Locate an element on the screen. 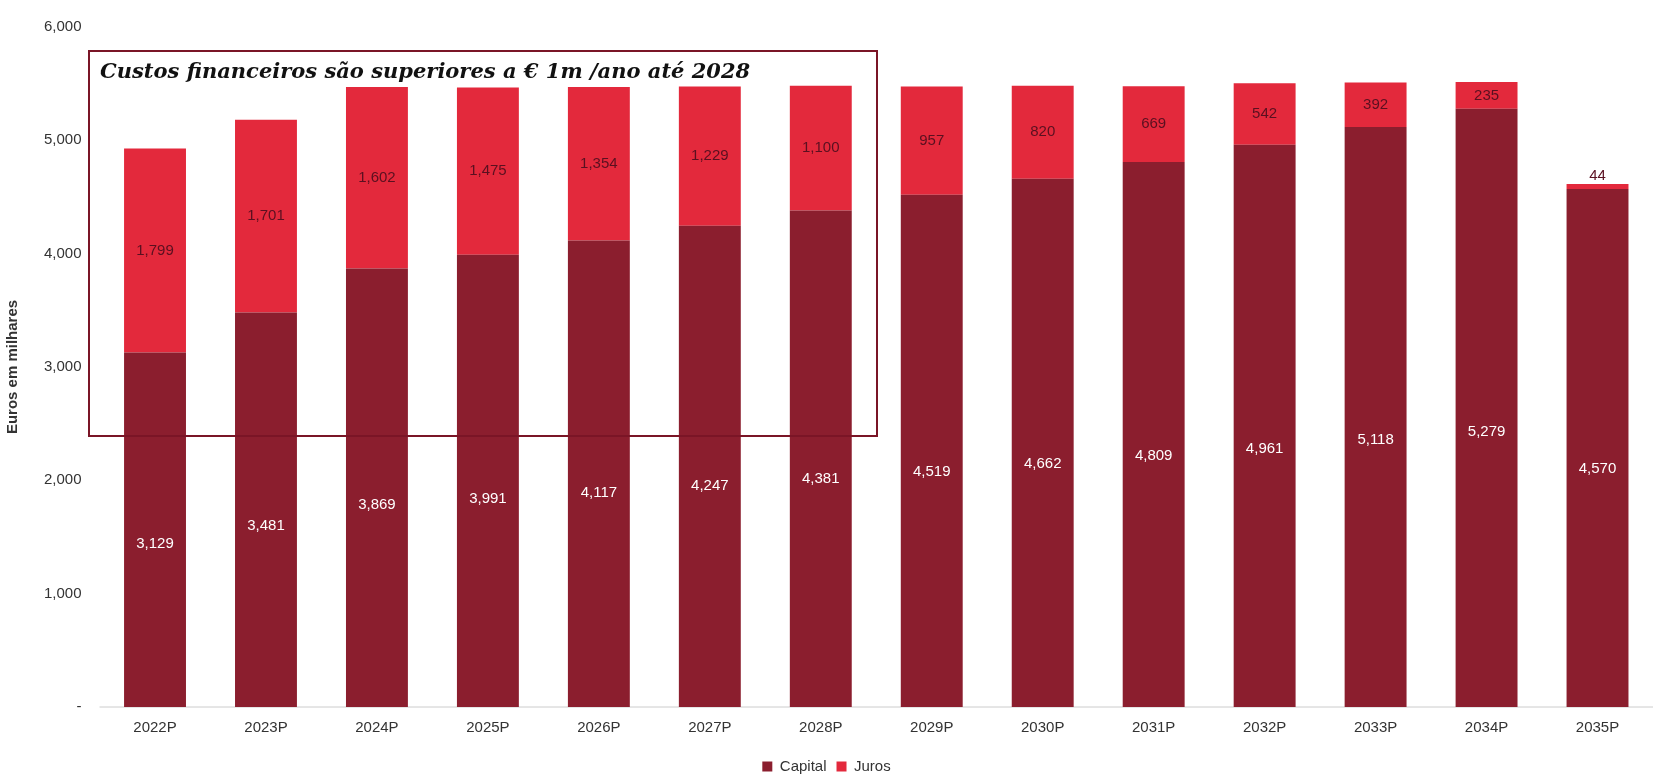 Image resolution: width=1673 pixels, height=784 pixels. y-tick-label: 1,000 is located at coordinates (62, 592).